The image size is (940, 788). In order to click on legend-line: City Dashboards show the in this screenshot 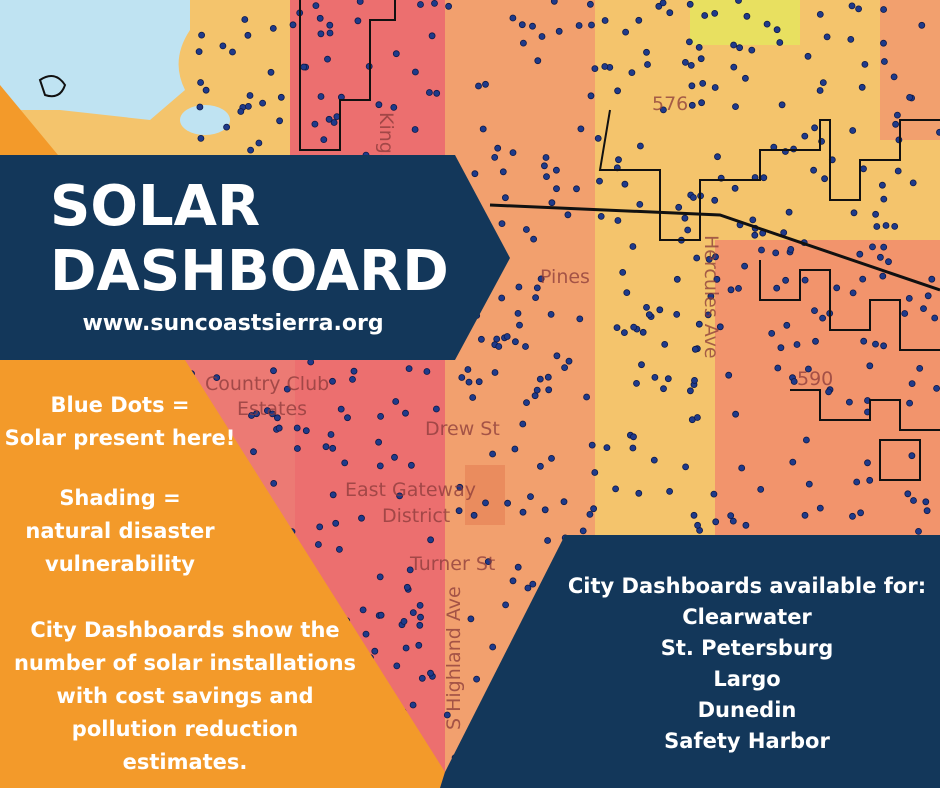, I will do `click(184, 630)`.